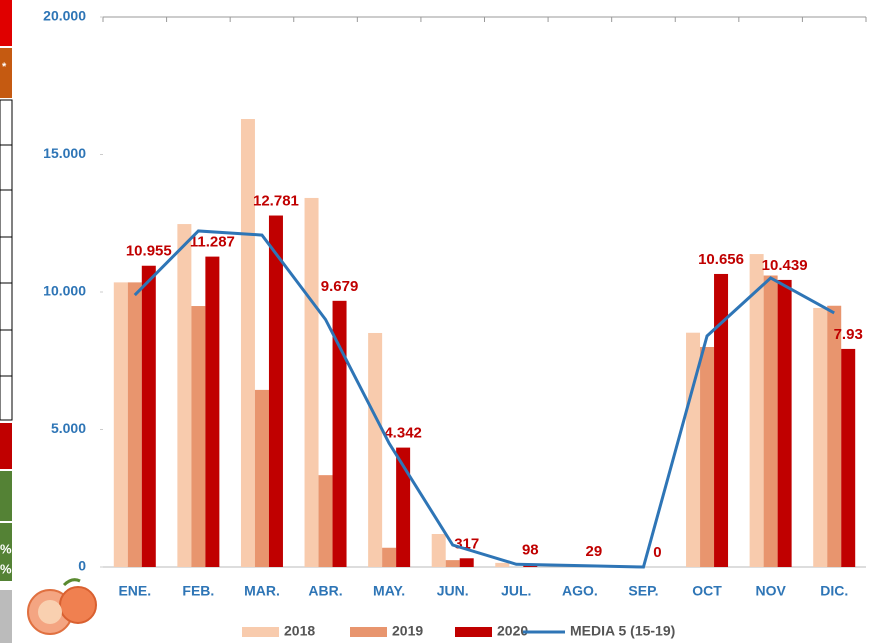 The width and height of the screenshot is (869, 643). Describe the element at coordinates (4, 67) in the screenshot. I see `side-label: *` at that location.